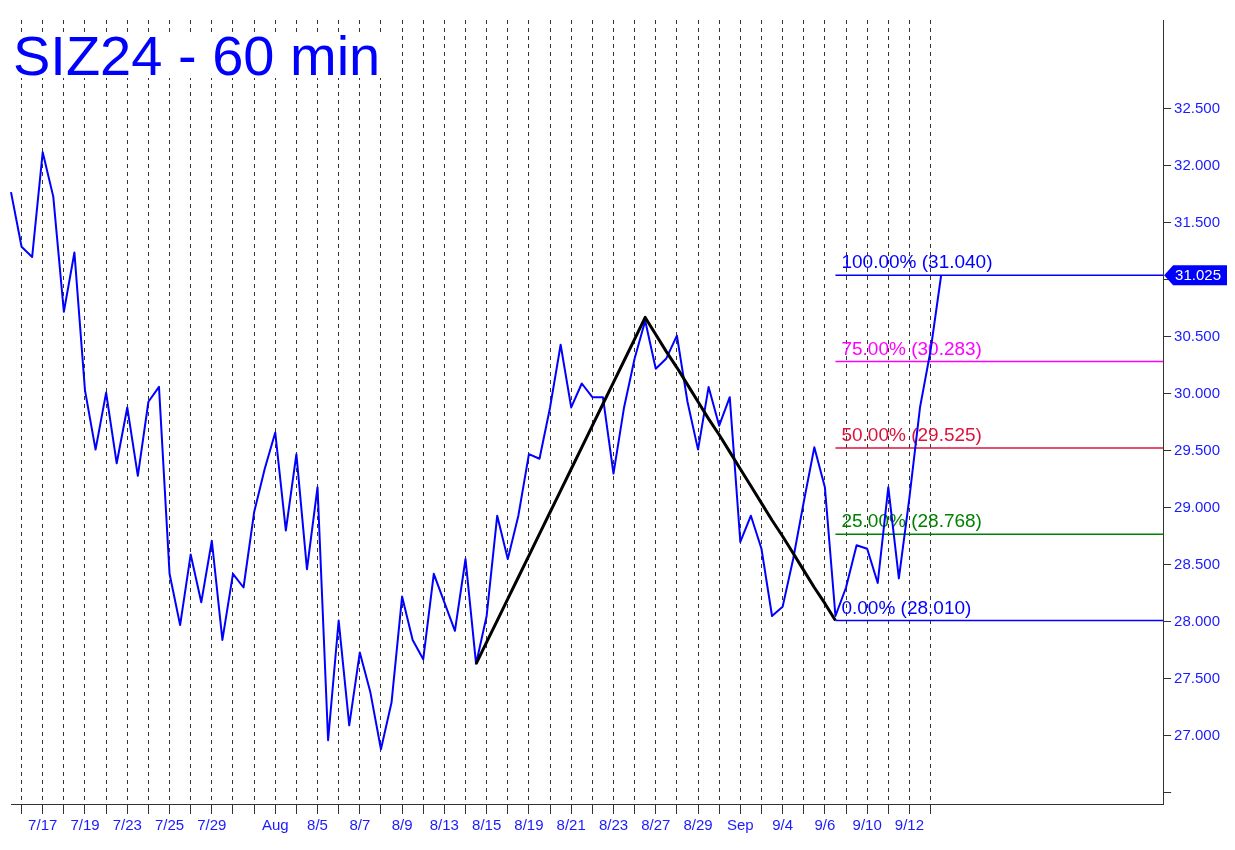  Describe the element at coordinates (1197, 506) in the screenshot. I see `y-tick-label: 29.000` at that location.